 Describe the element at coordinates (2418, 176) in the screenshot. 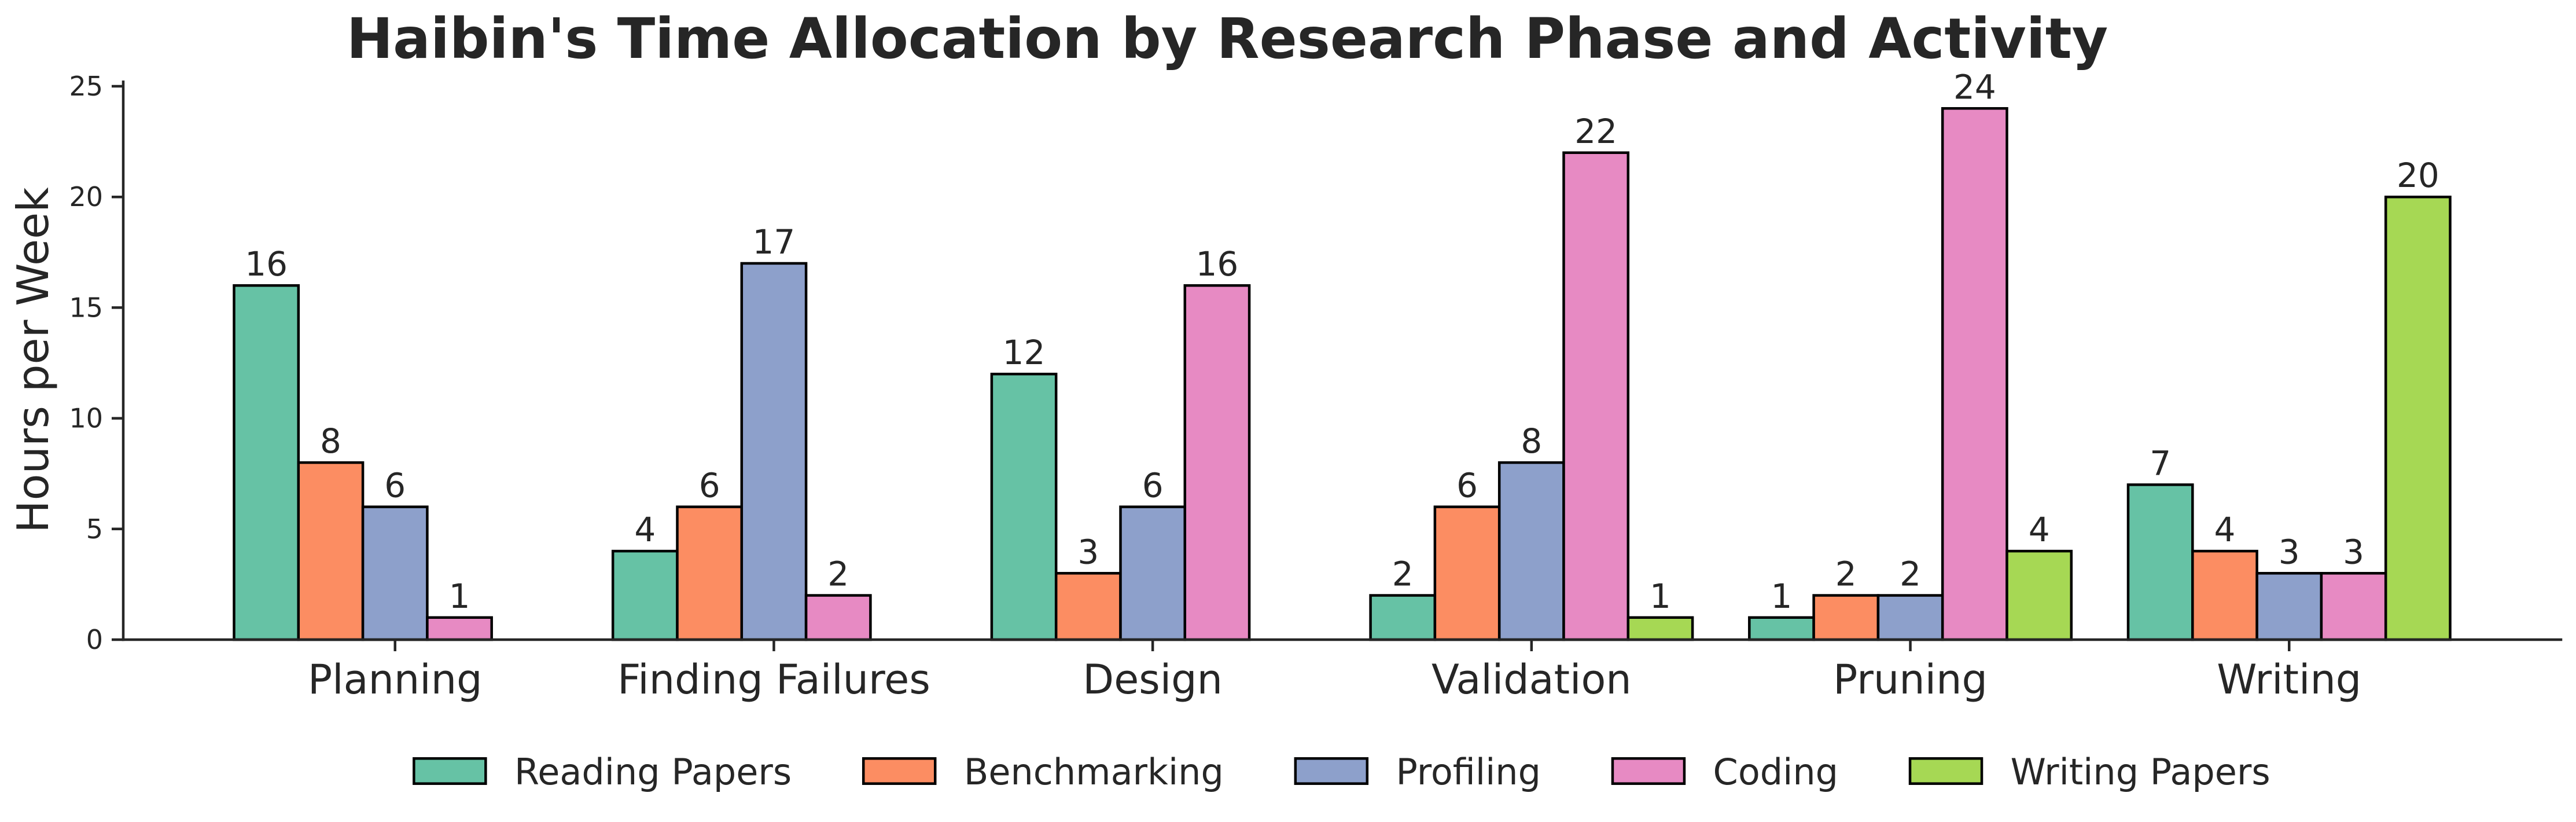

I see `bar-value-label: 20` at that location.